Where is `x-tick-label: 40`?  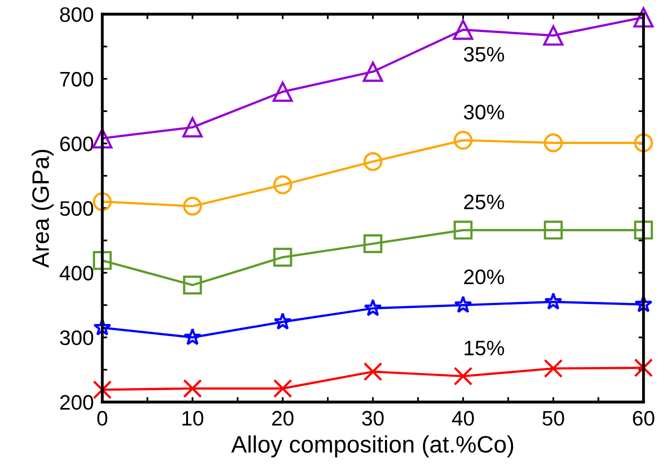
x-tick-label: 40 is located at coordinates (463, 418).